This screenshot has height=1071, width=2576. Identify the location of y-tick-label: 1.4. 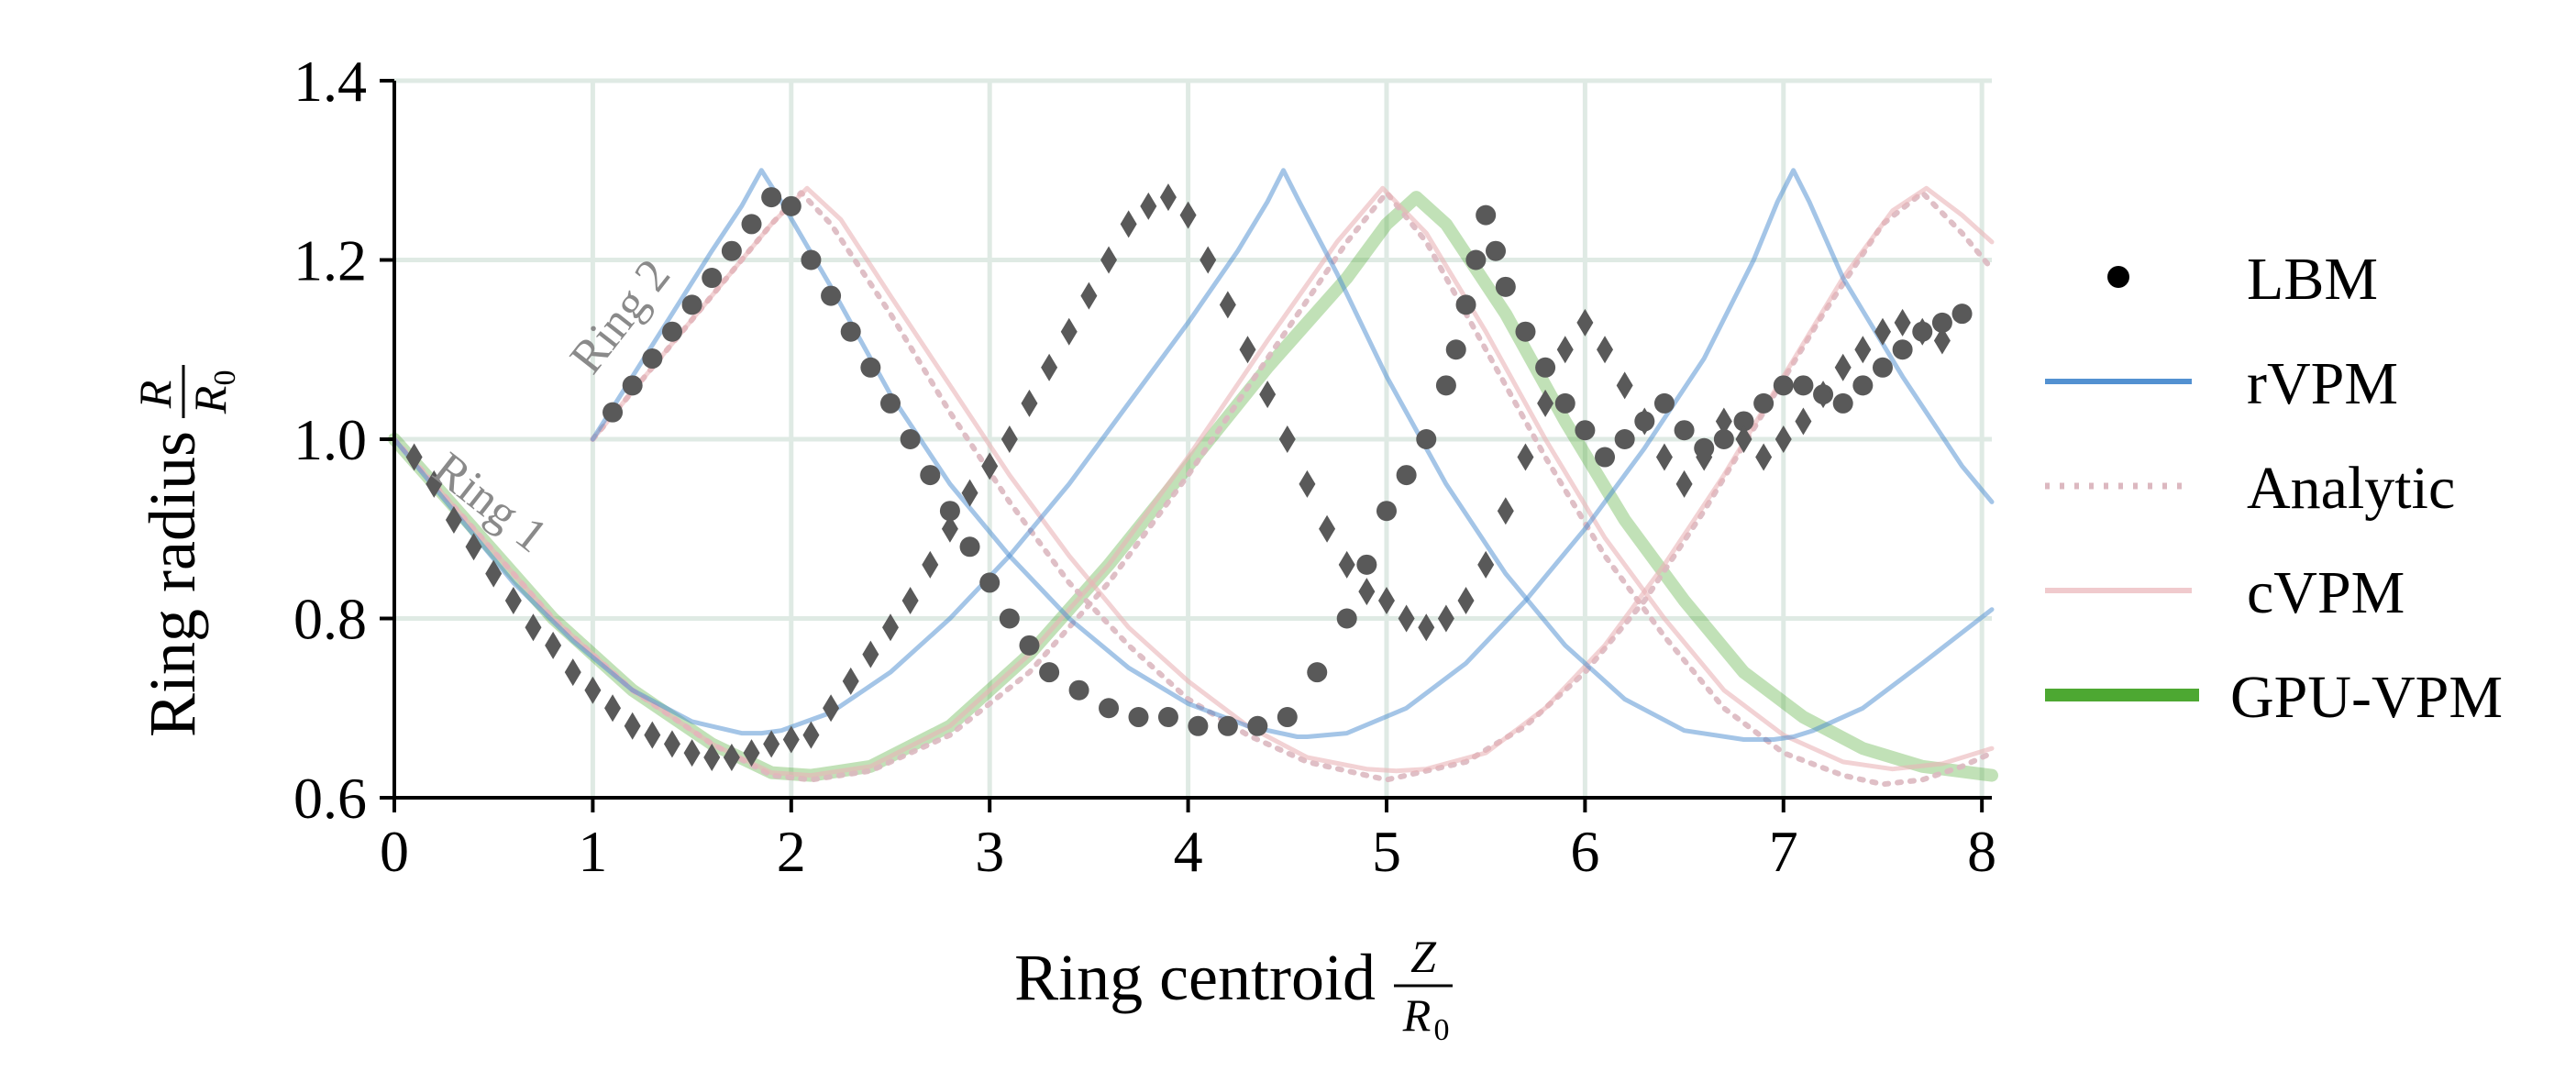
(330, 81).